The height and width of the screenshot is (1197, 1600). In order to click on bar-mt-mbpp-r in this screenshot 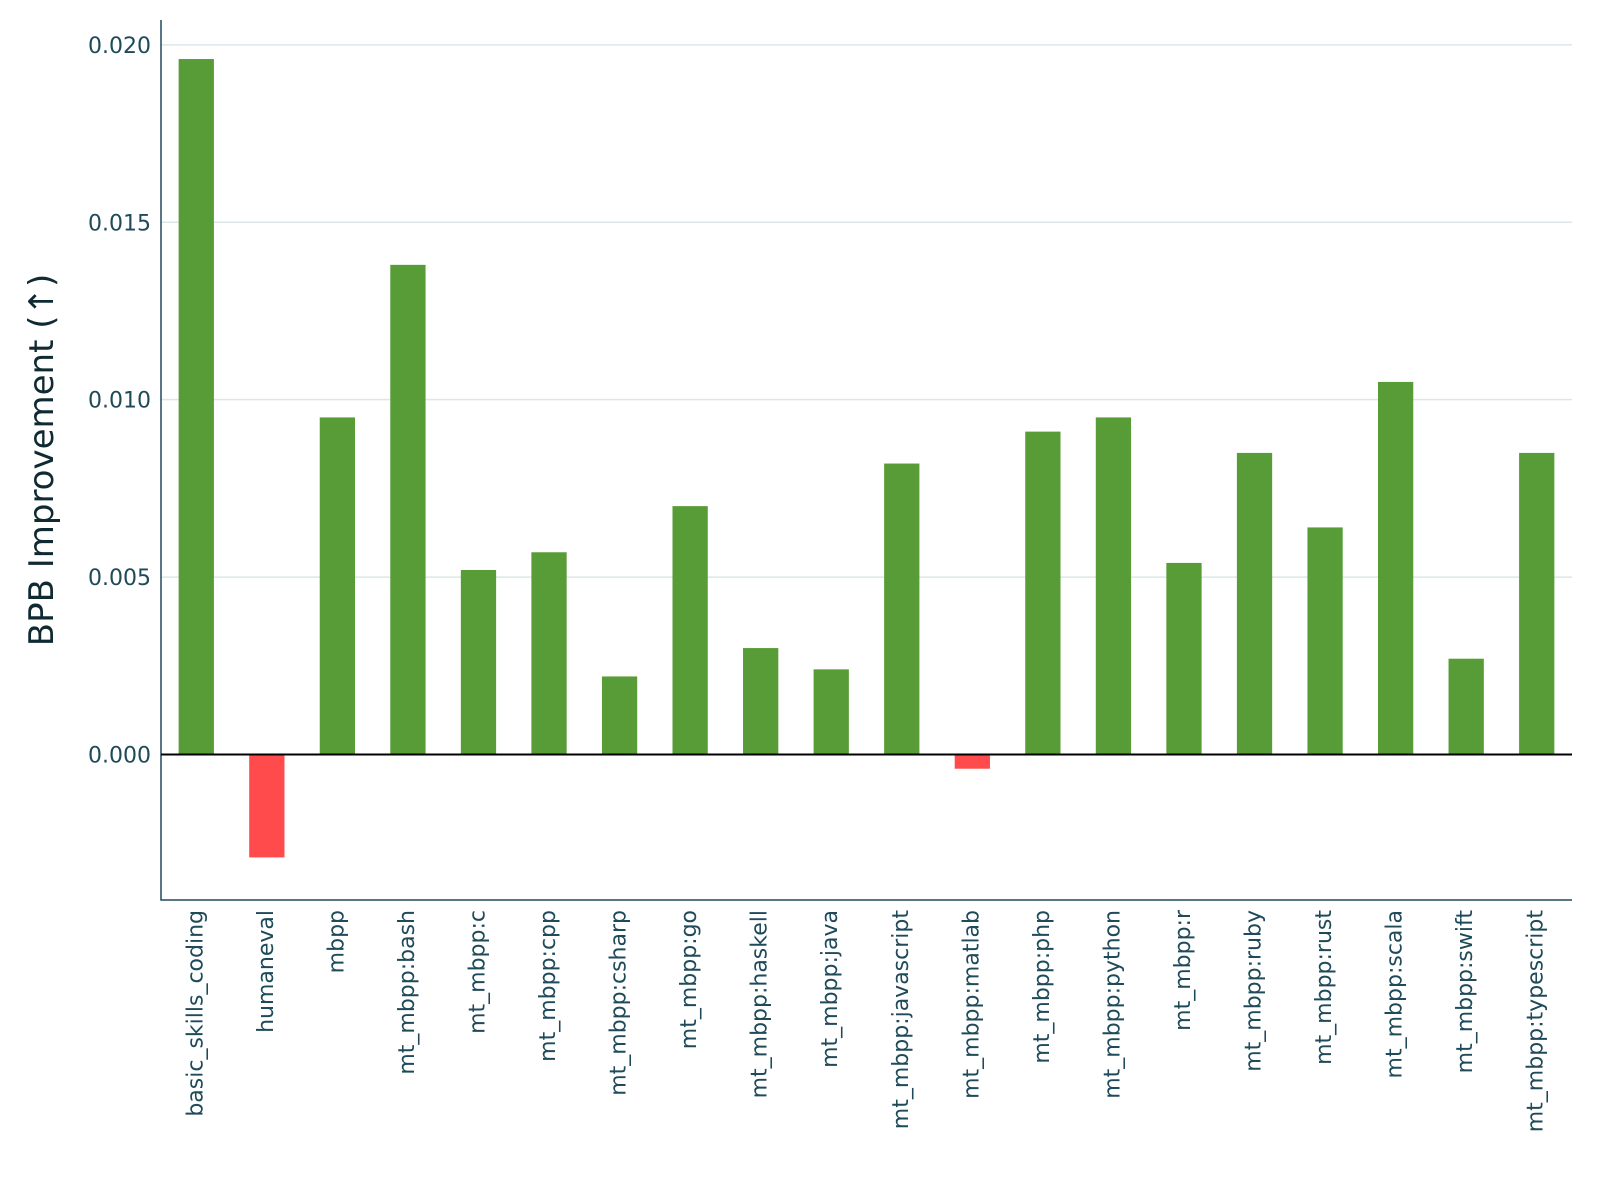, I will do `click(1184, 658)`.